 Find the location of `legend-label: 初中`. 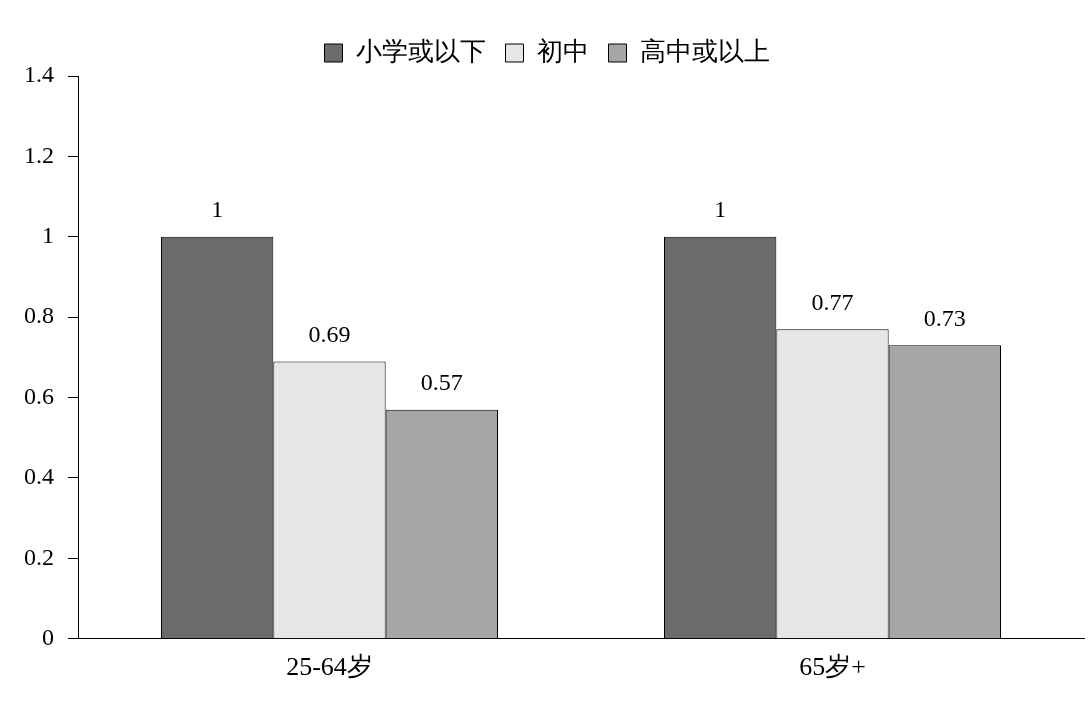

legend-label: 初中 is located at coordinates (562, 51).